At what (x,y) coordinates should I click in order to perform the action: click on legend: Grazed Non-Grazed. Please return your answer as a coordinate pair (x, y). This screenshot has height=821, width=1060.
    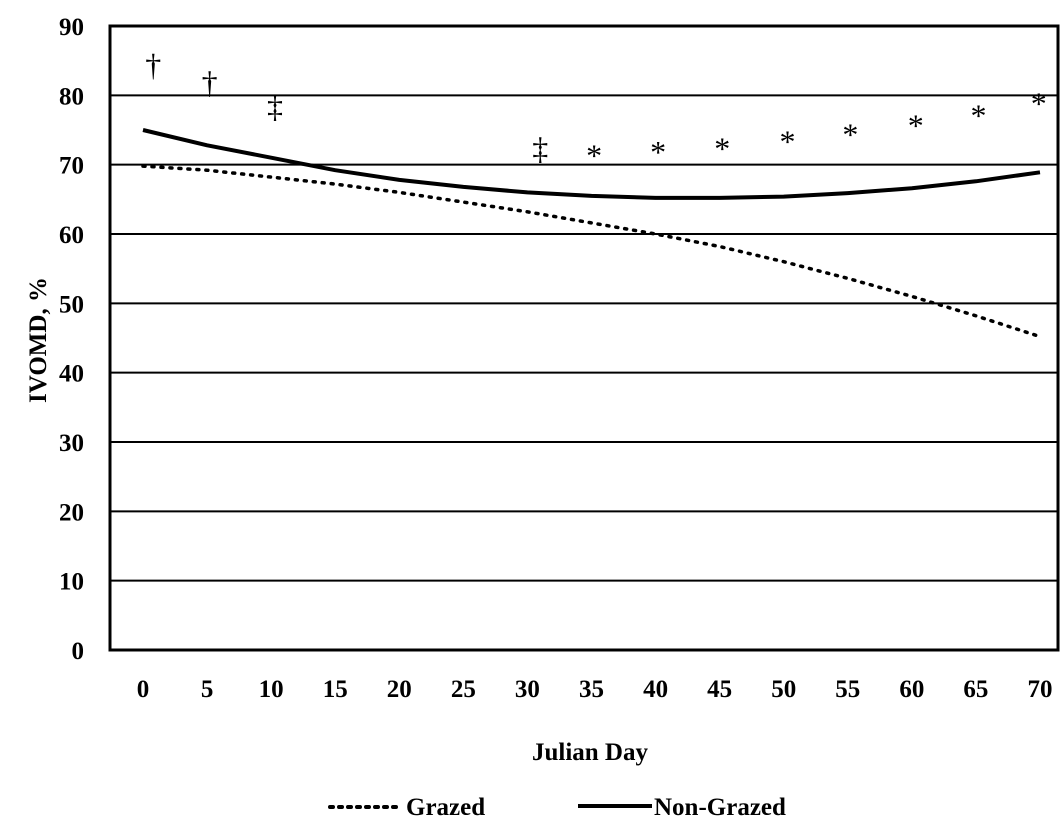
    Looking at the image, I should click on (557, 807).